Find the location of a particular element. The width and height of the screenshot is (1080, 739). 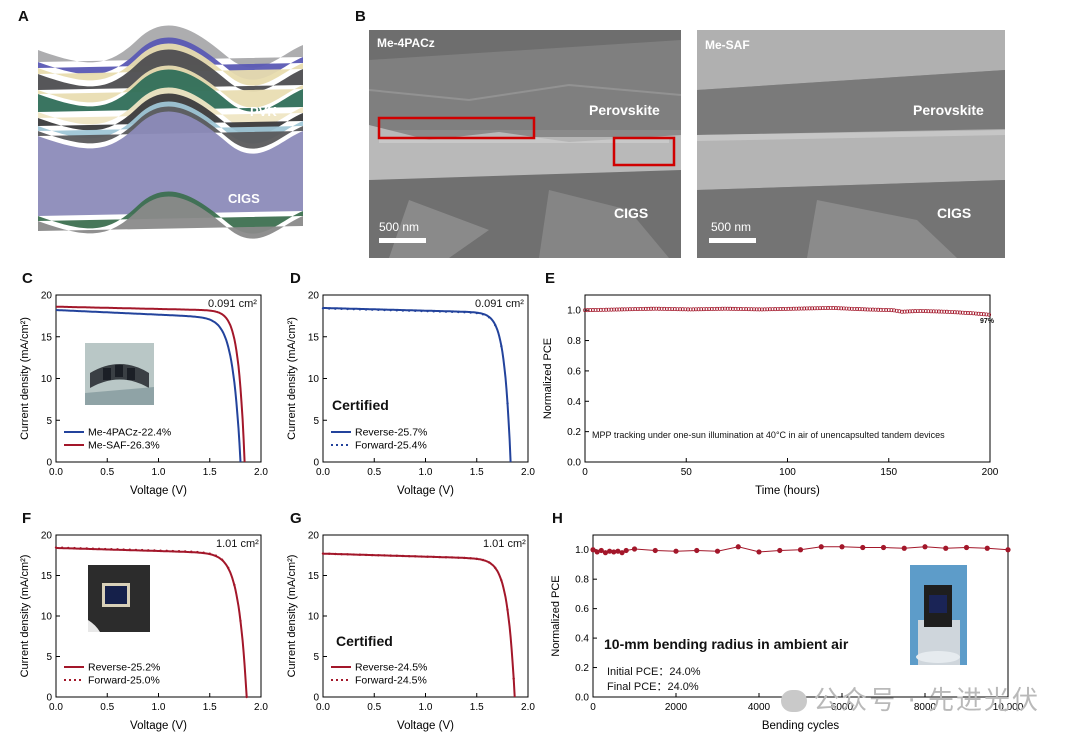

sem-texture-right is located at coordinates (851, 144).